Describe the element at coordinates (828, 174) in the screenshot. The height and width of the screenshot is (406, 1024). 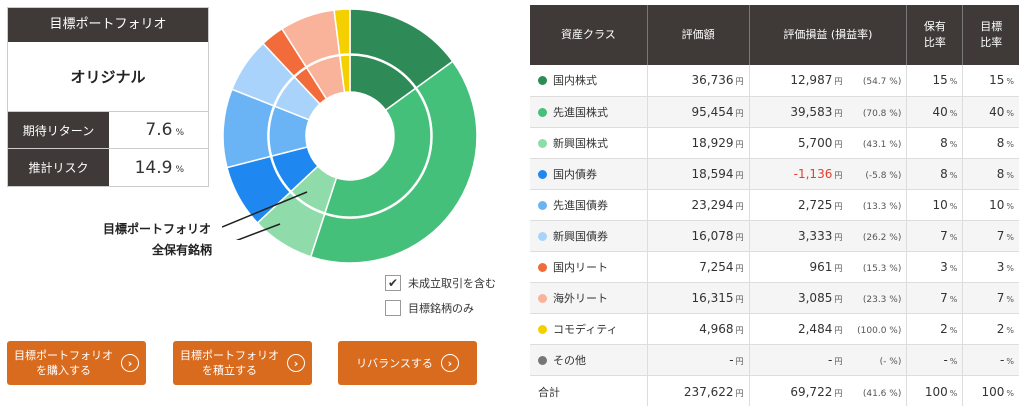
I see `pl-cell: -1,136 円 (-5.8 %)` at that location.